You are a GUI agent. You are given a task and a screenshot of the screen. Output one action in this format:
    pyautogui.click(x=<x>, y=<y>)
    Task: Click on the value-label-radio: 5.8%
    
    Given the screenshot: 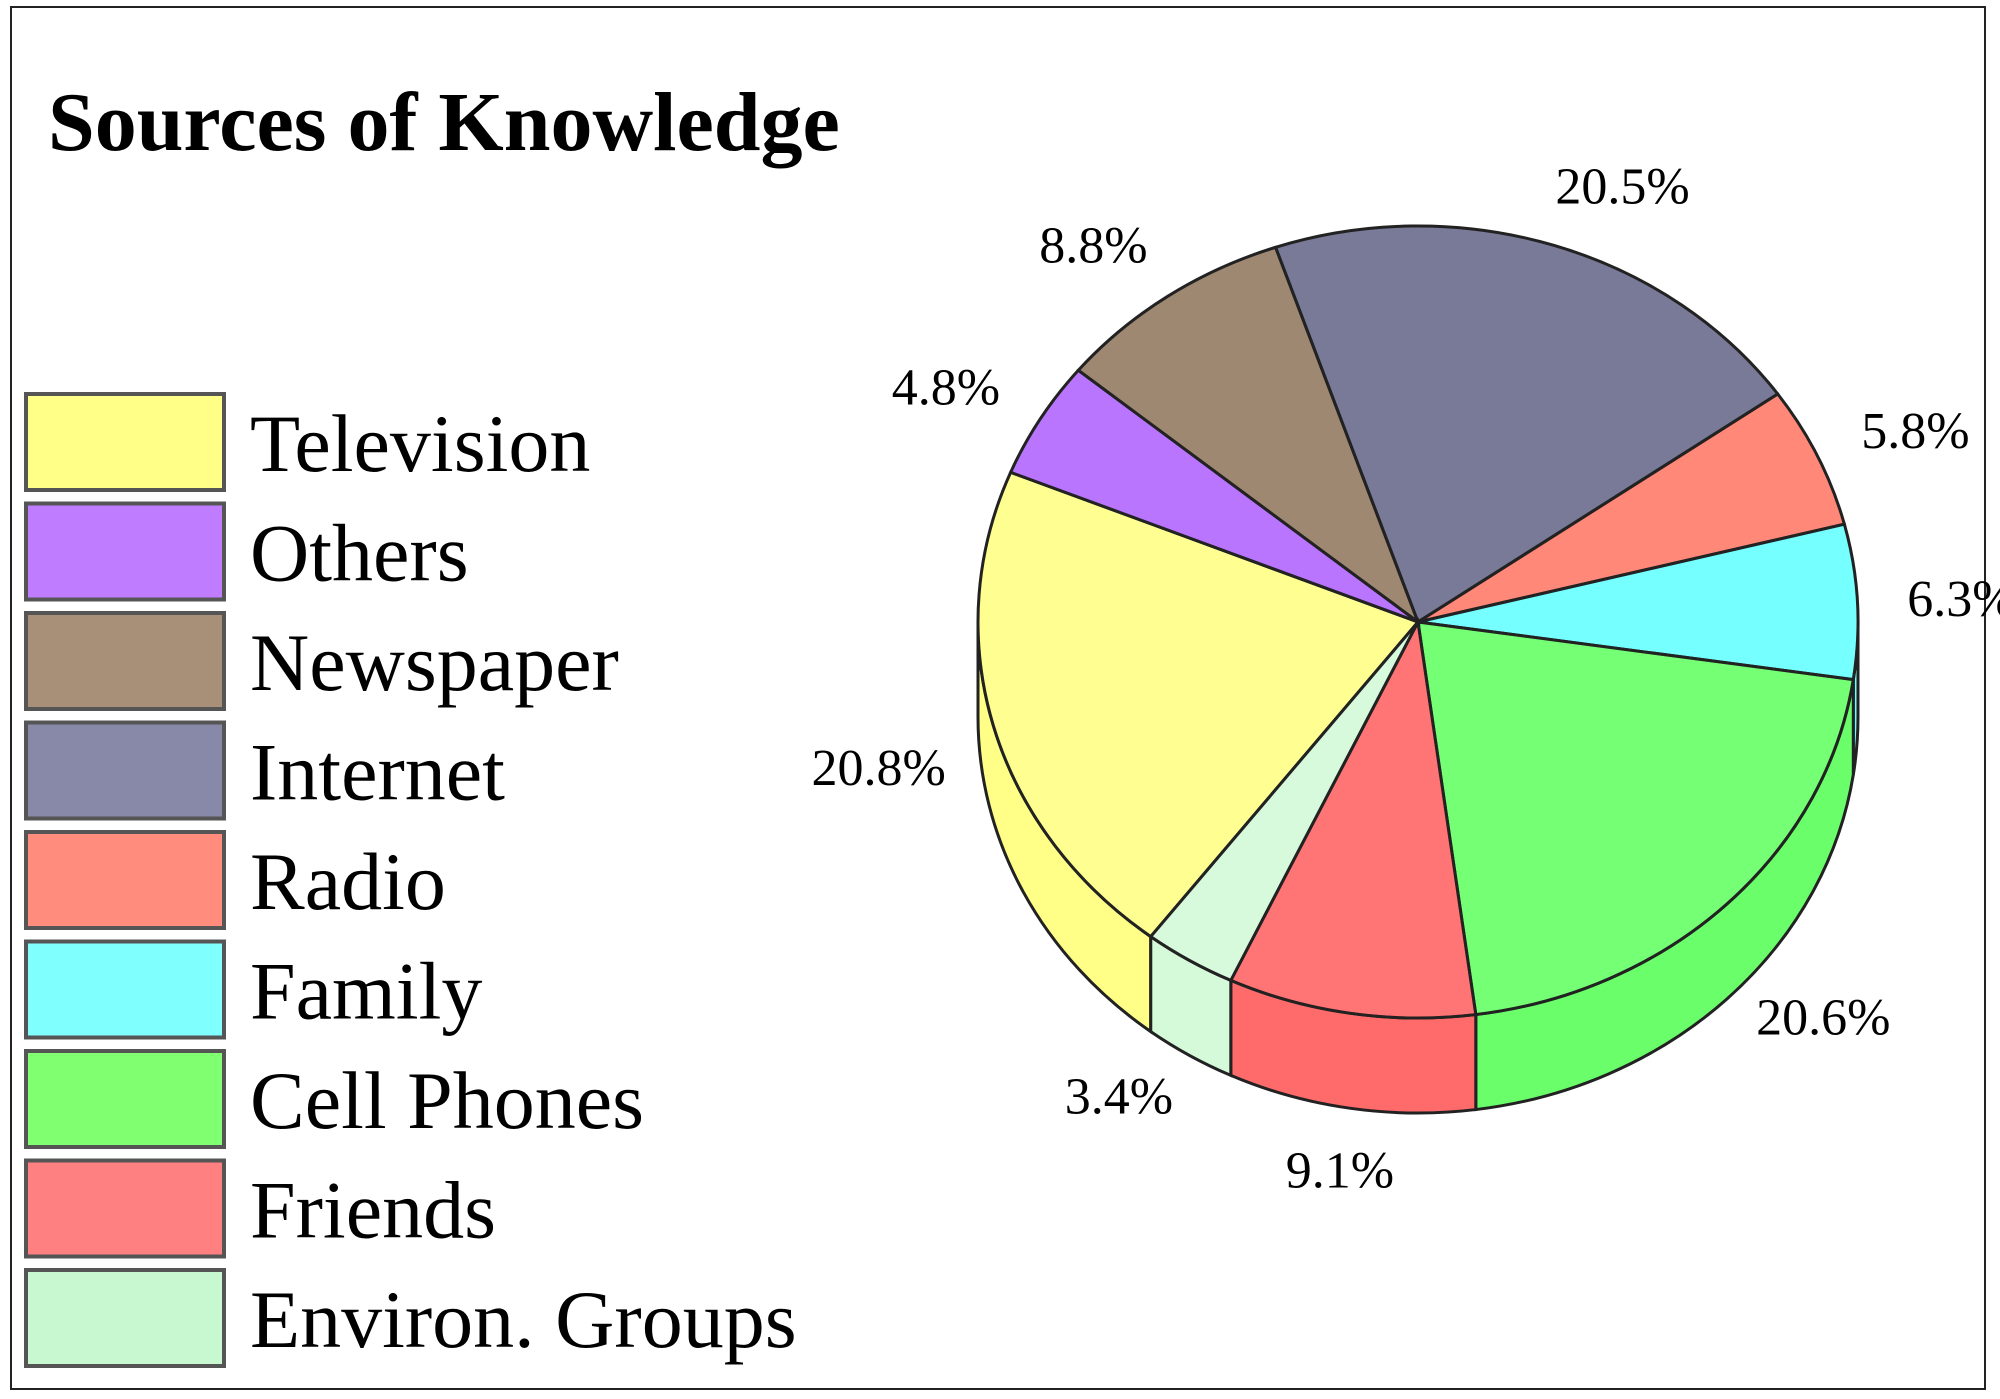 What is the action you would take?
    pyautogui.click(x=1915, y=431)
    